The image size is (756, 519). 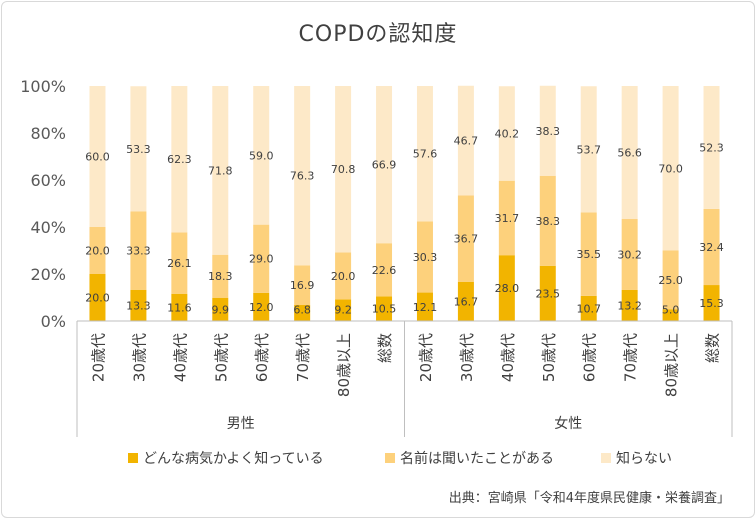 I want to click on x-tick-label: 50歳代, so click(x=221, y=357).